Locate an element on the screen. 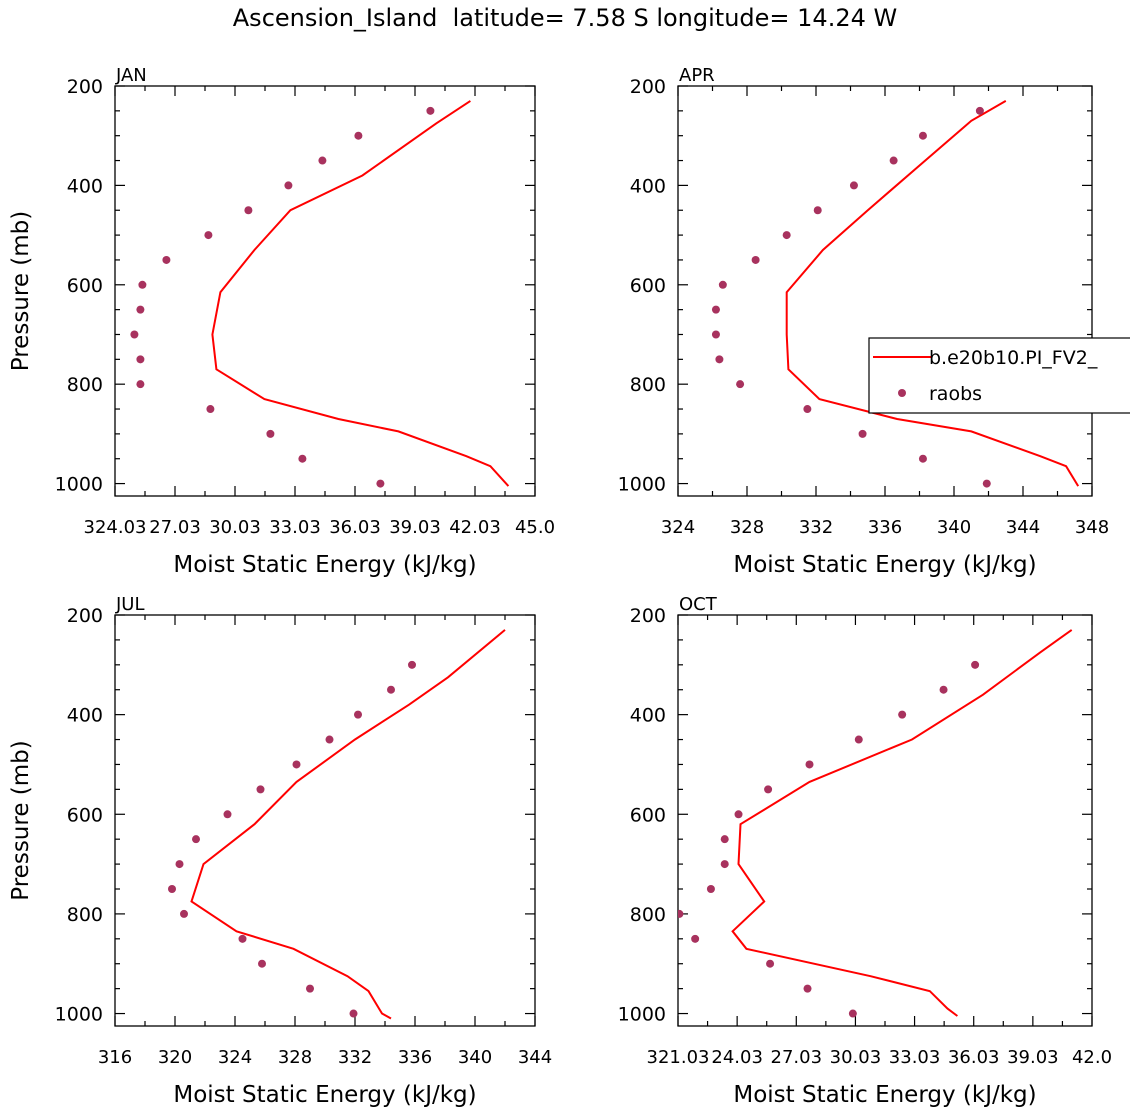 The height and width of the screenshot is (1112, 1130). panel-label: APR is located at coordinates (697, 75).